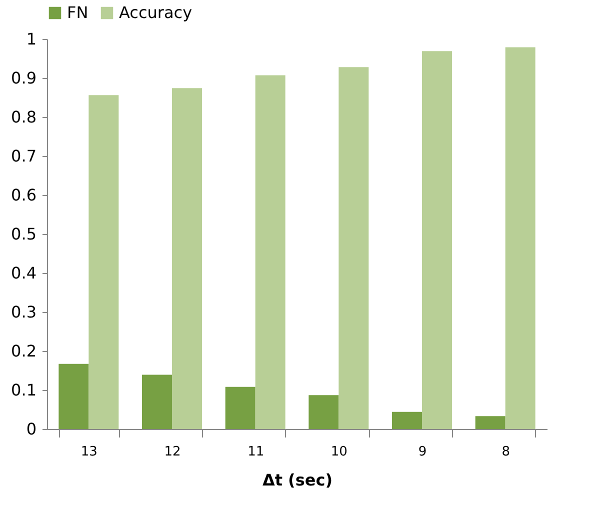 This screenshot has height=531, width=590. What do you see at coordinates (23, 156) in the screenshot?
I see `y-tick-label: 0.7` at bounding box center [23, 156].